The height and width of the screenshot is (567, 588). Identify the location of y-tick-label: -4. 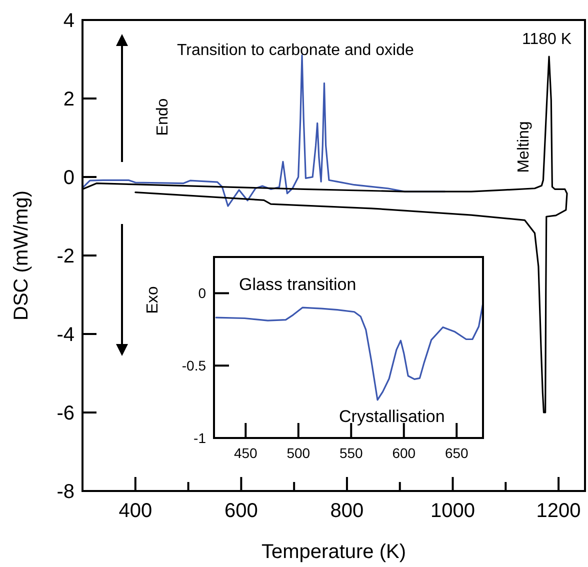
(65, 335).